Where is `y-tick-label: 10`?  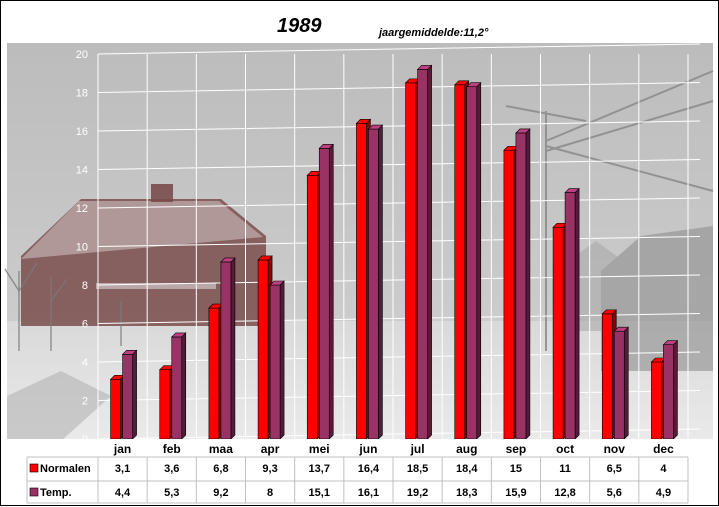
y-tick-label: 10 is located at coordinates (82, 248).